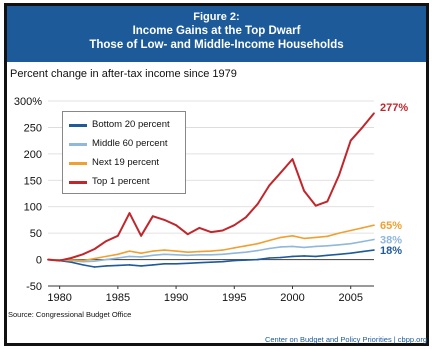 The width and height of the screenshot is (433, 349). Describe the element at coordinates (127, 144) in the screenshot. I see `legend-item-middle60: Middle 60 percent` at that location.